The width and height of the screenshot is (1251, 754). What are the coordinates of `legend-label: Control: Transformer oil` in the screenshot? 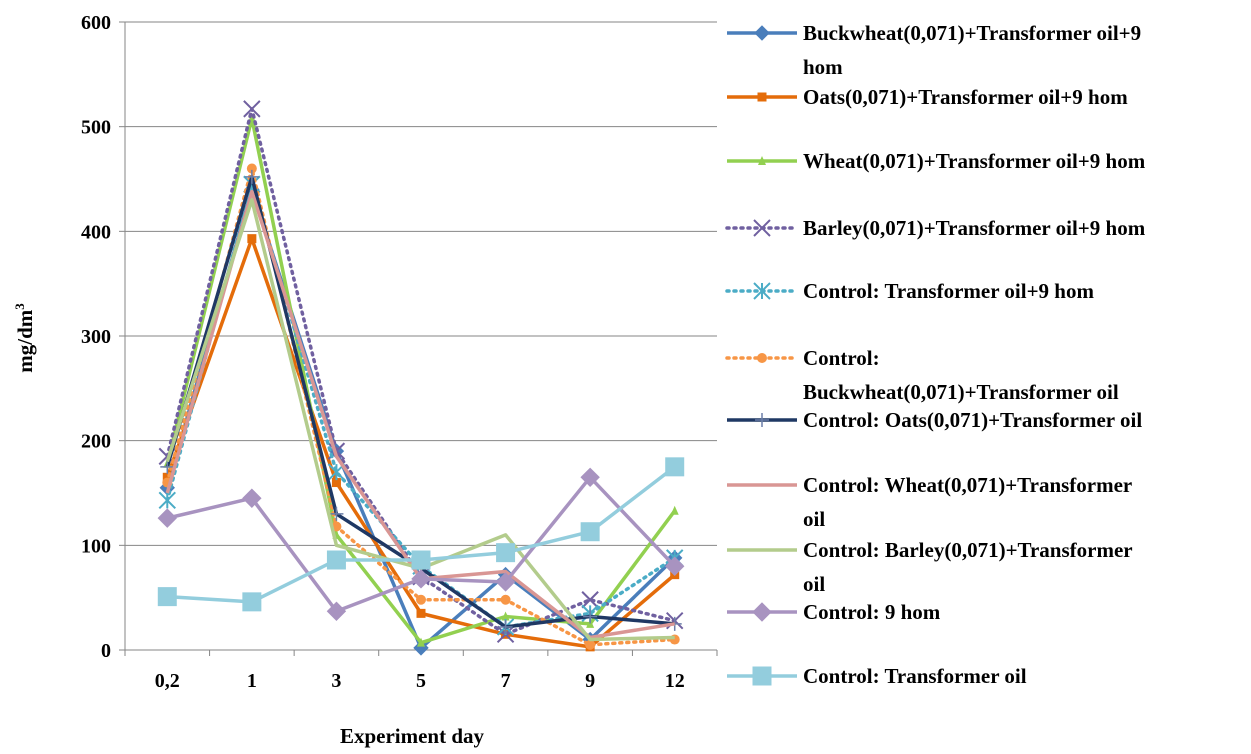 It's located at (915, 676).